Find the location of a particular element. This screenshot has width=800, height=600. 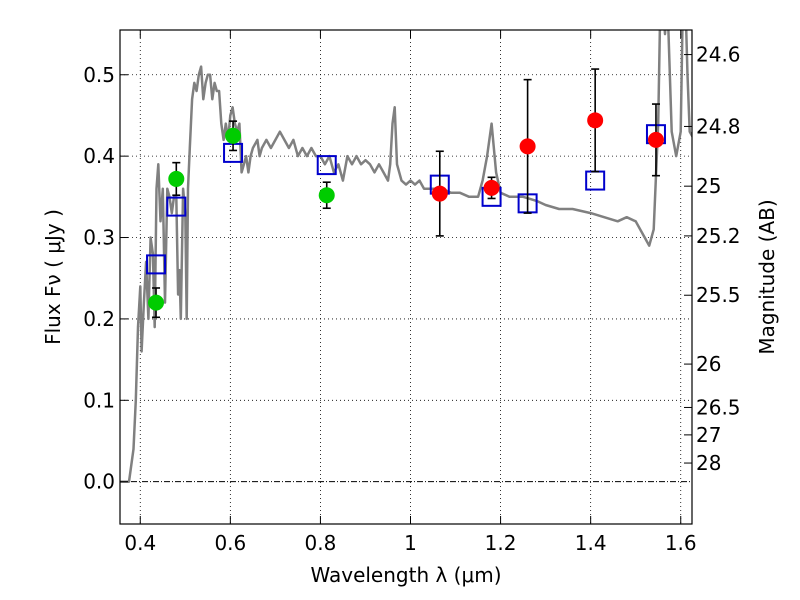

mag-tick-label: 25.5 is located at coordinates (718, 295).